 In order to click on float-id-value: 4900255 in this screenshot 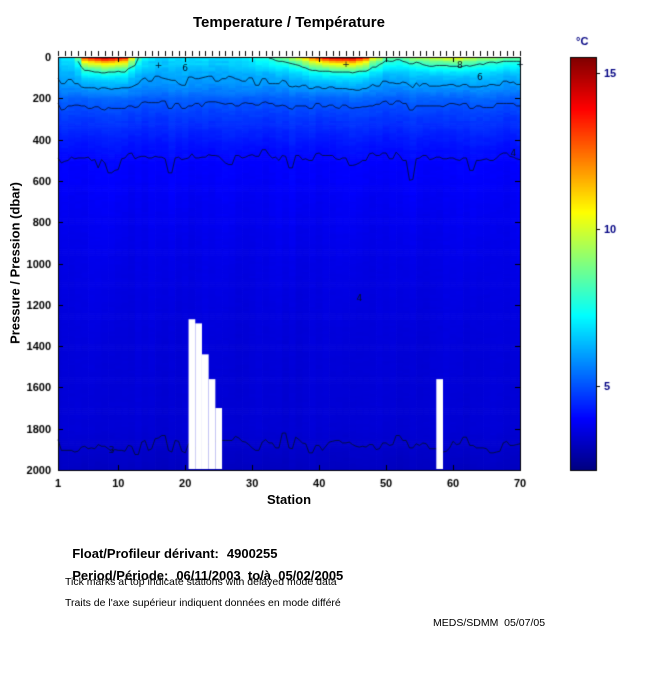, I will do `click(252, 553)`.